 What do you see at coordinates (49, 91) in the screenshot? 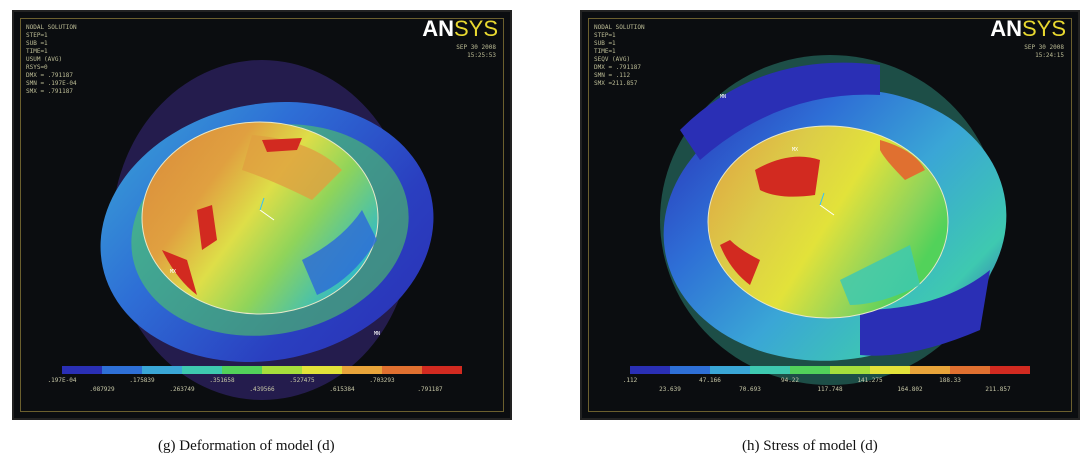
I see `info-line: SMX = .791187` at bounding box center [49, 91].